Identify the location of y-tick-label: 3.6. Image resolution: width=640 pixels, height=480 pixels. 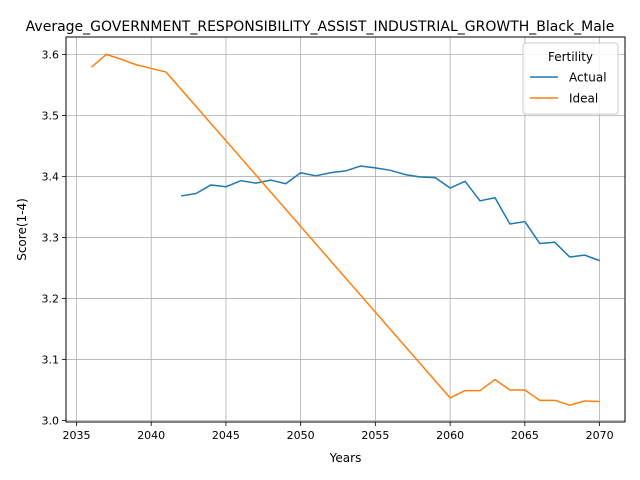
(51, 54).